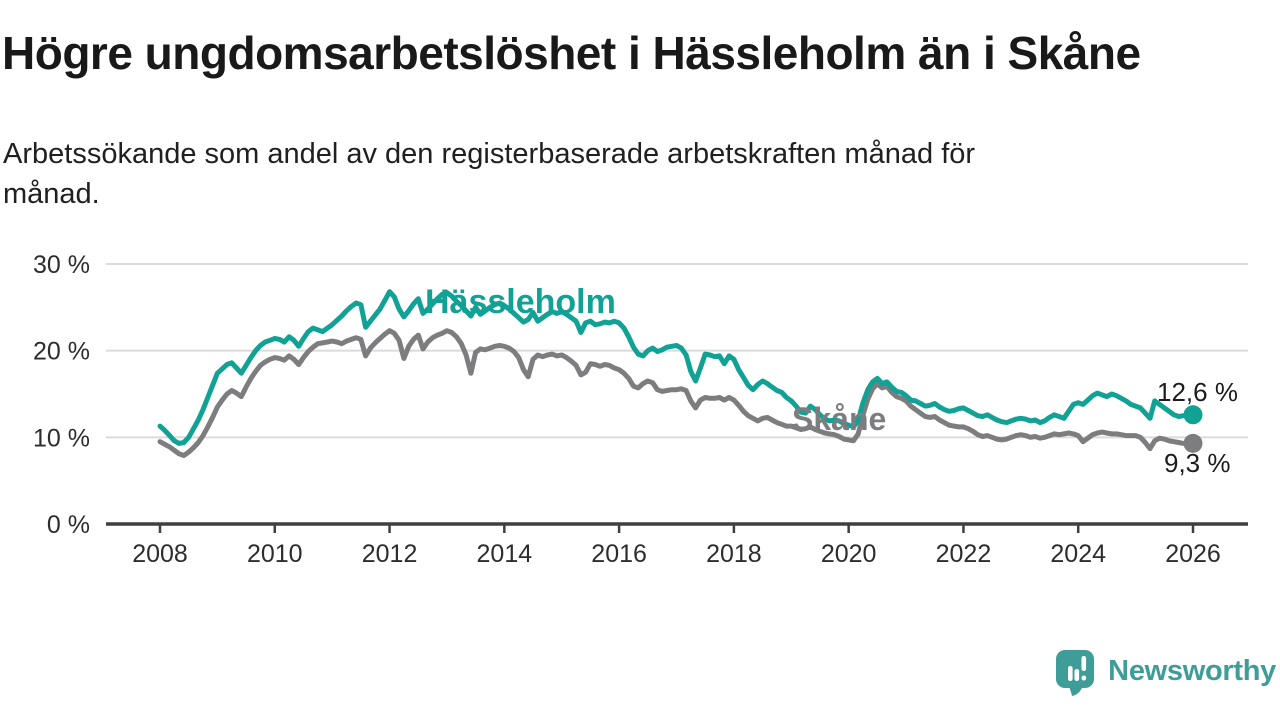 Image resolution: width=1280 pixels, height=720 pixels. Describe the element at coordinates (964, 554) in the screenshot. I see `x-axis-tick-label: 2022` at that location.